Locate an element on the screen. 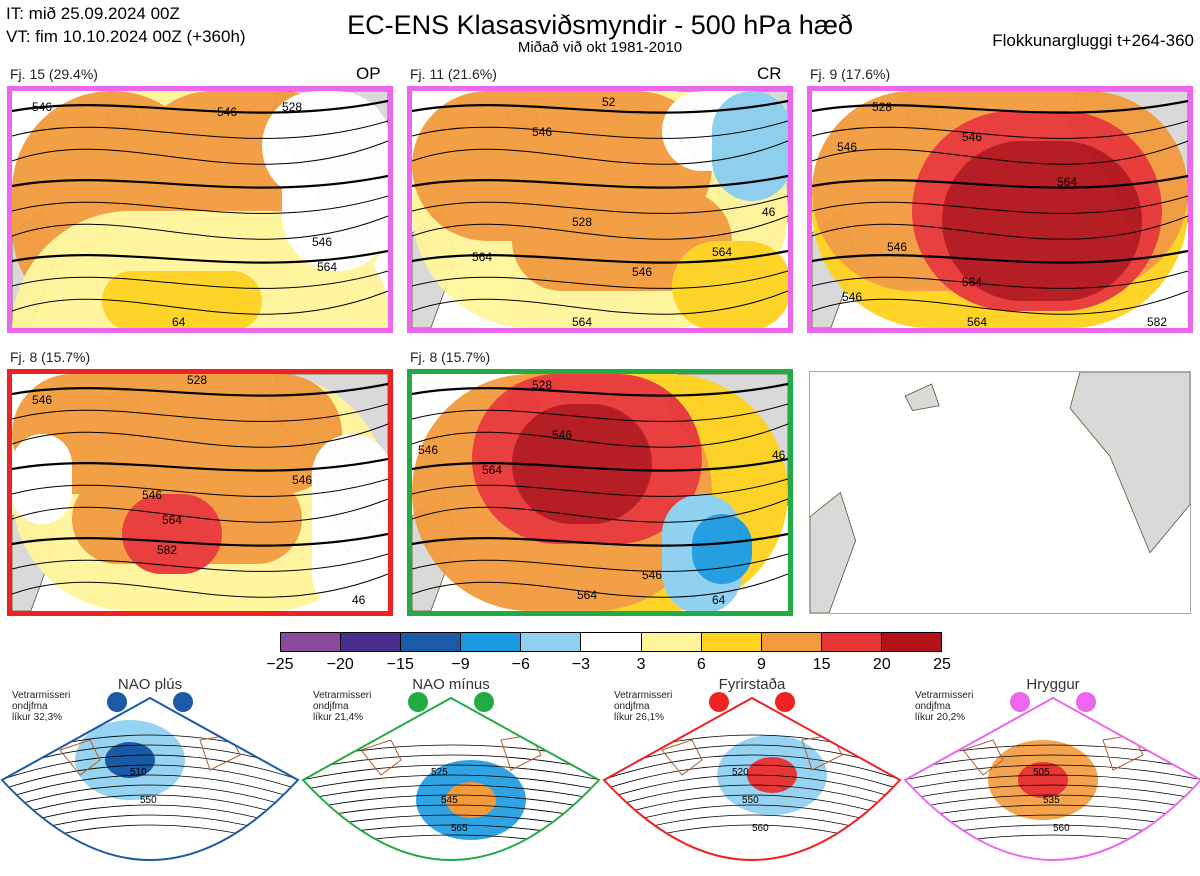  cluster-map: 564 528 546 564 564 546 52 46 is located at coordinates (600, 209).